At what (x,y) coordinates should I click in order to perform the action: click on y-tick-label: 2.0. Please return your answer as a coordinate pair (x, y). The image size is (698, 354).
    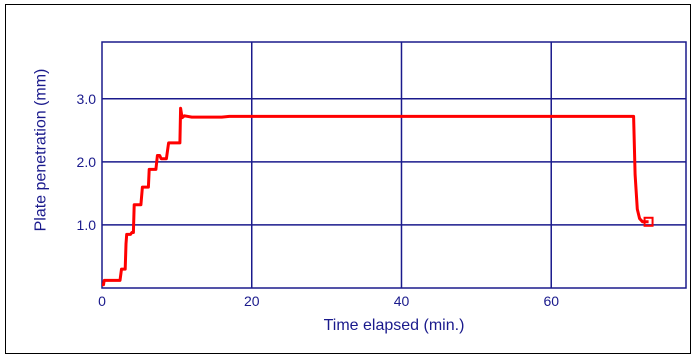
    Looking at the image, I should click on (87, 162).